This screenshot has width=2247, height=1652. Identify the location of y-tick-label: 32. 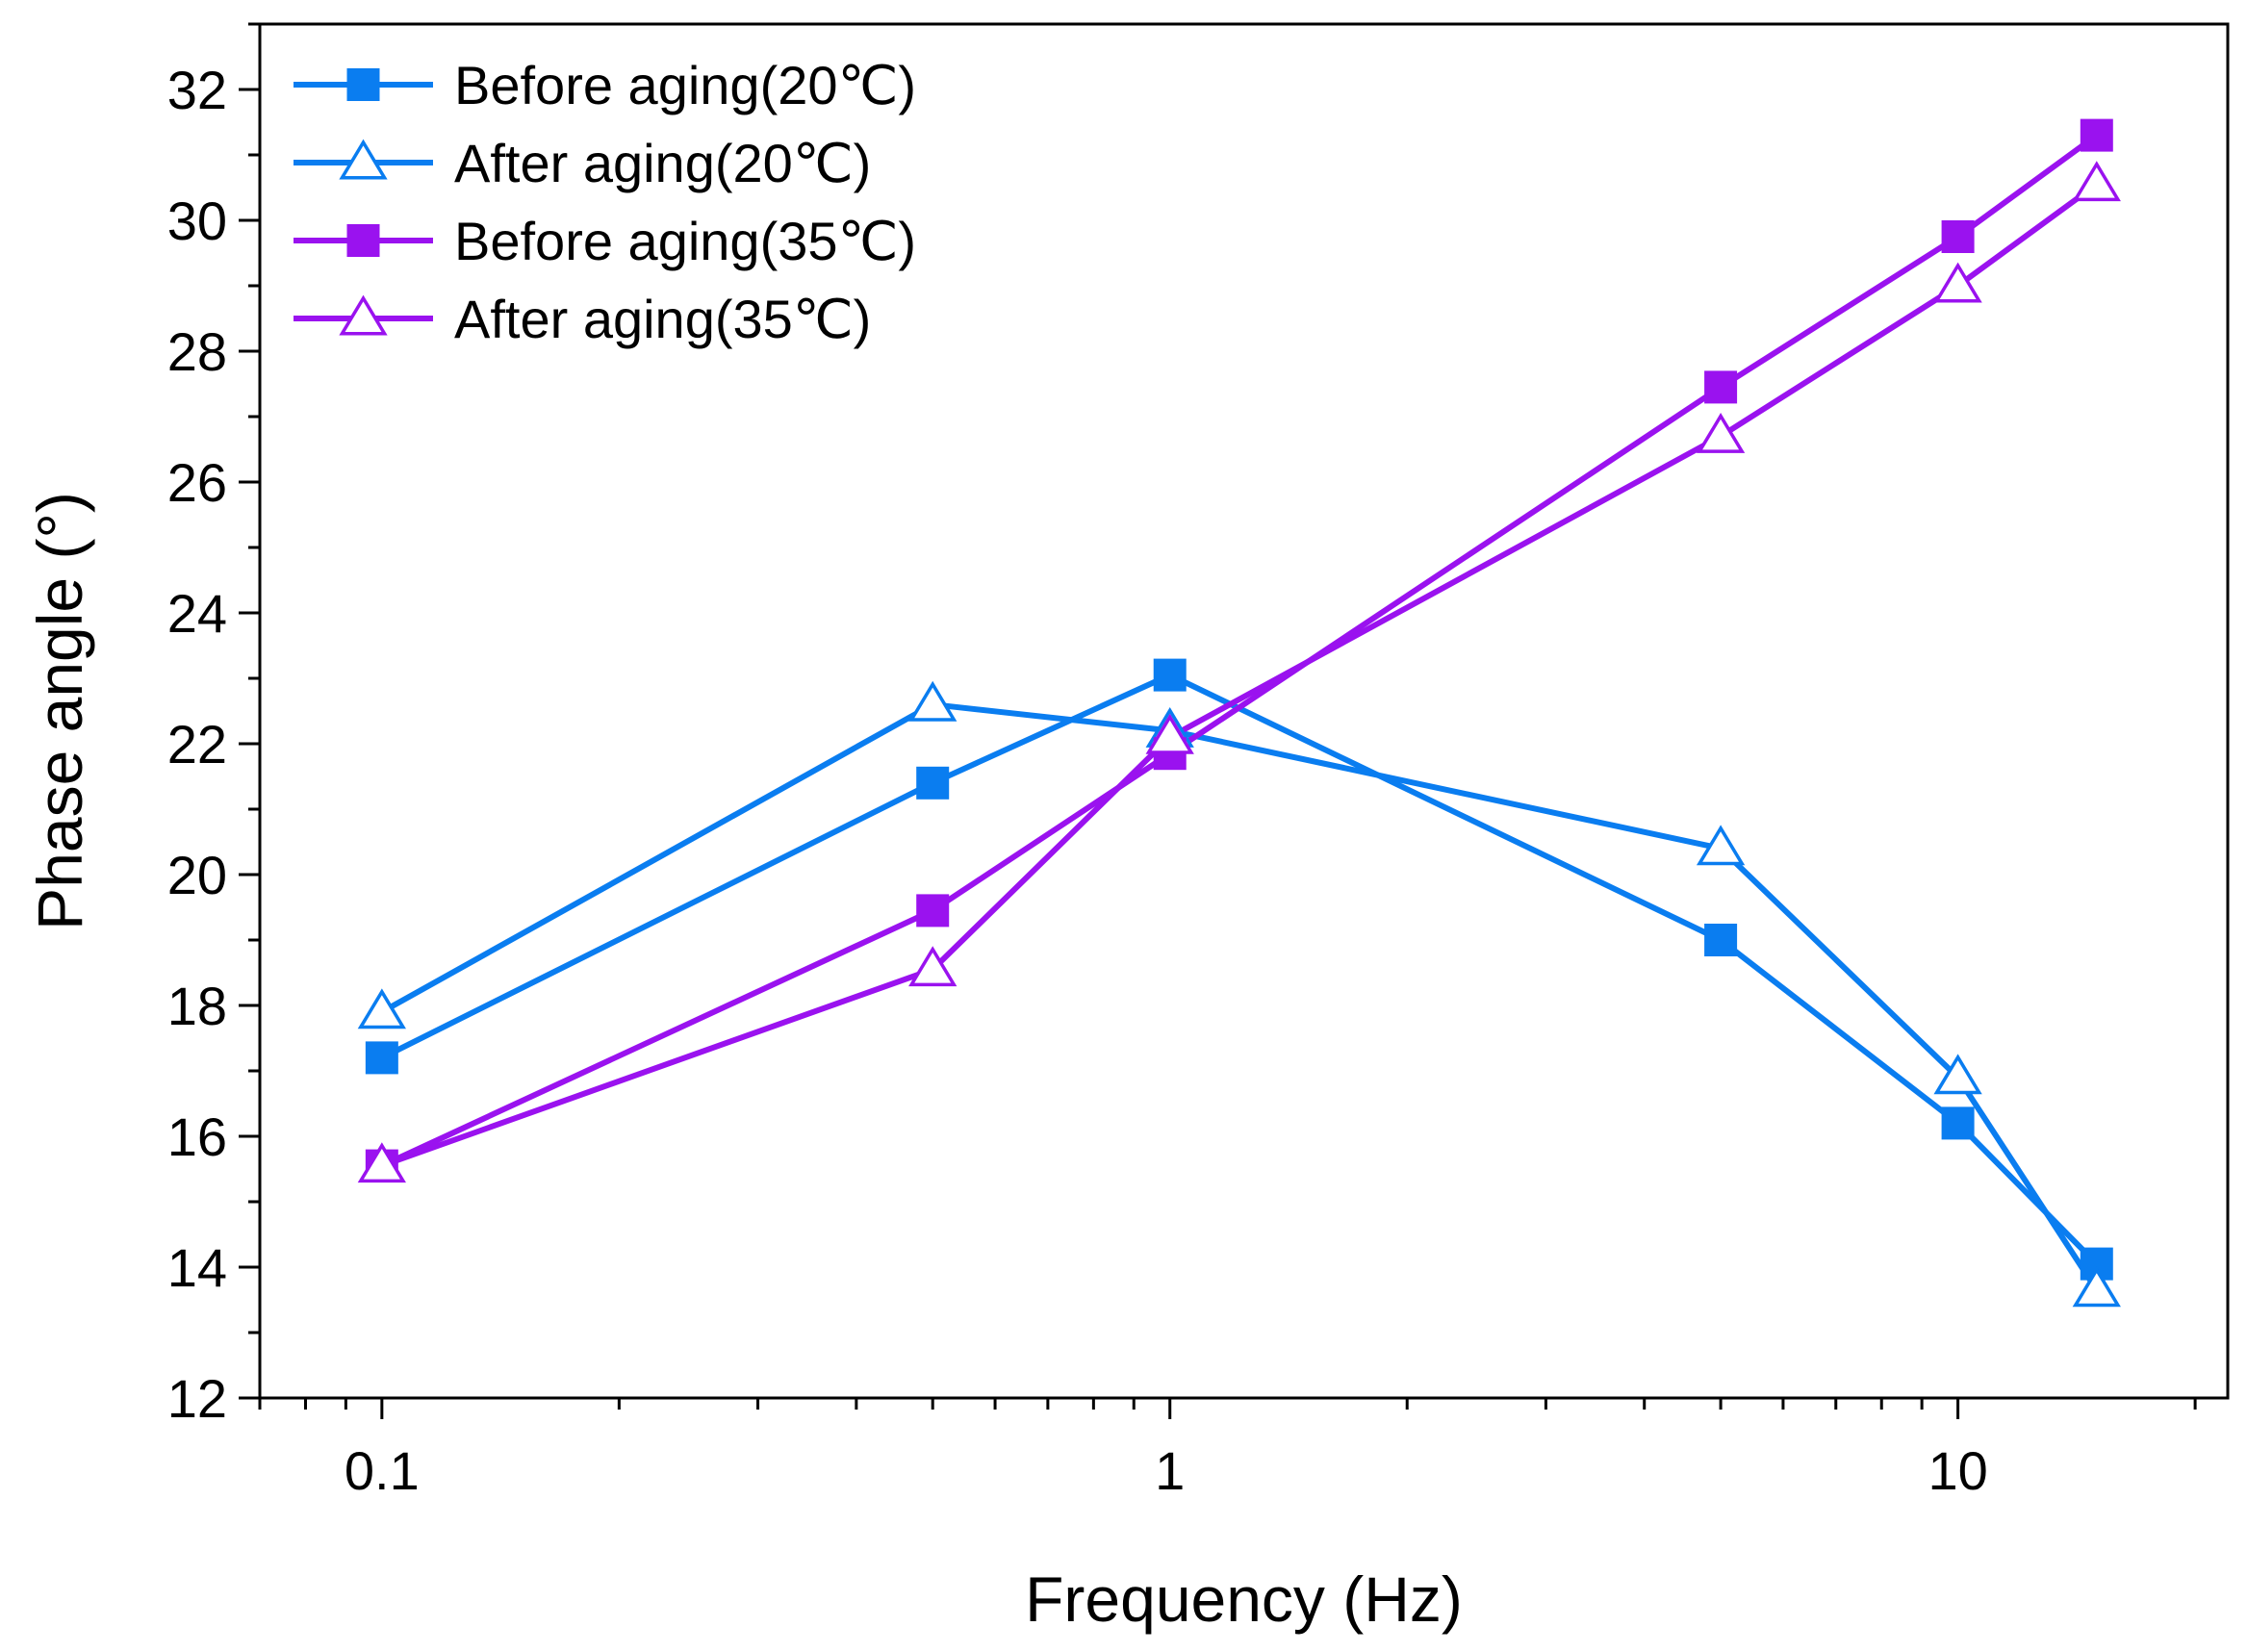
(197, 90).